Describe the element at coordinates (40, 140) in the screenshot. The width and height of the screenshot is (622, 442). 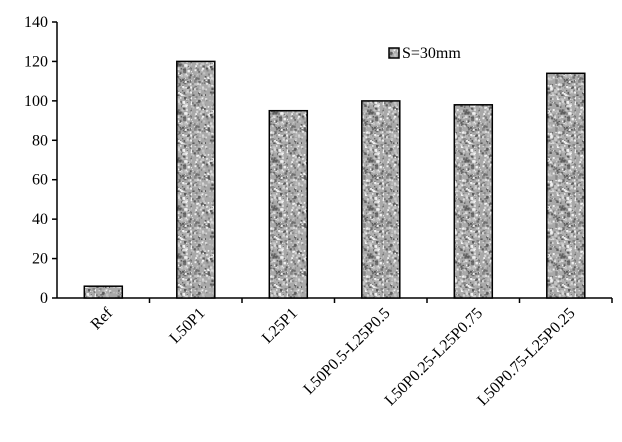
I see `y-tick-label: 80` at that location.